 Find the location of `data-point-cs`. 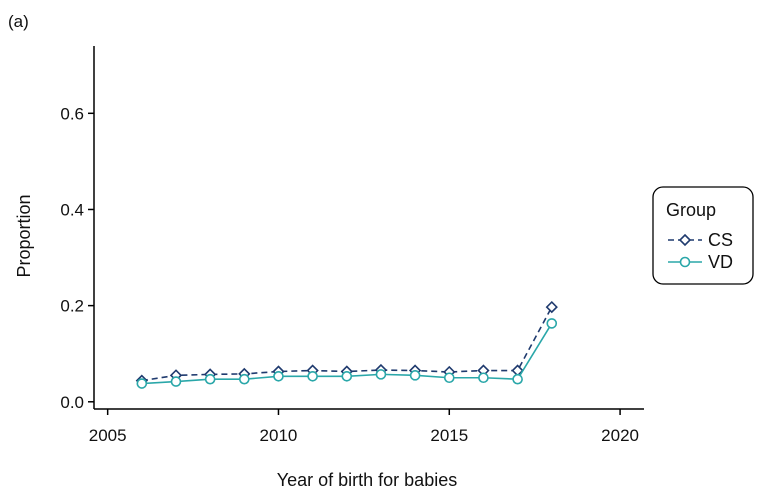

data-point-cs is located at coordinates (551, 307).